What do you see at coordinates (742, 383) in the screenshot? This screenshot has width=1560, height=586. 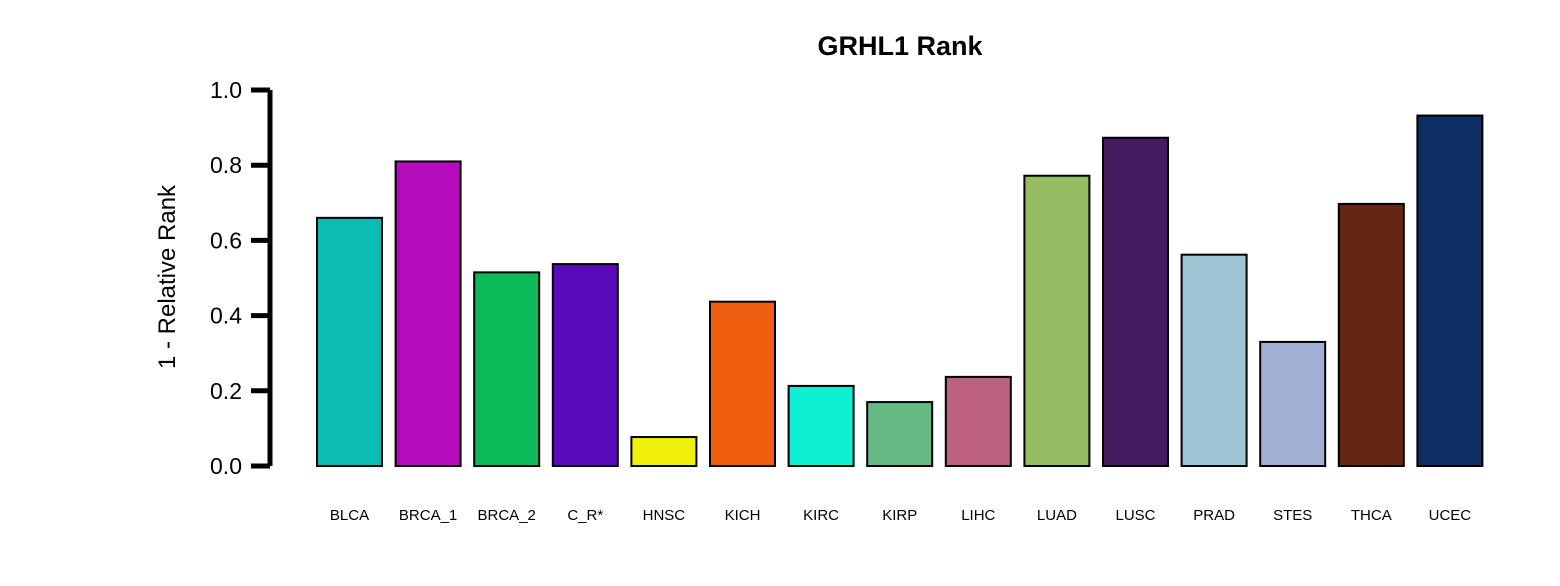 I see `bar-kich` at bounding box center [742, 383].